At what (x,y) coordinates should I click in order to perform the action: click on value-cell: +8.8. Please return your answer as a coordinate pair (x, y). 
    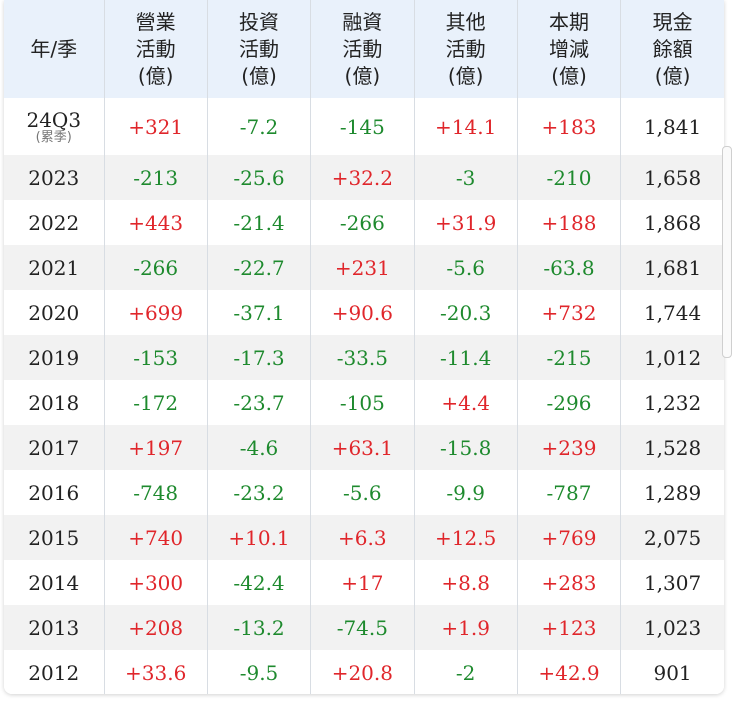
    Looking at the image, I should click on (466, 582).